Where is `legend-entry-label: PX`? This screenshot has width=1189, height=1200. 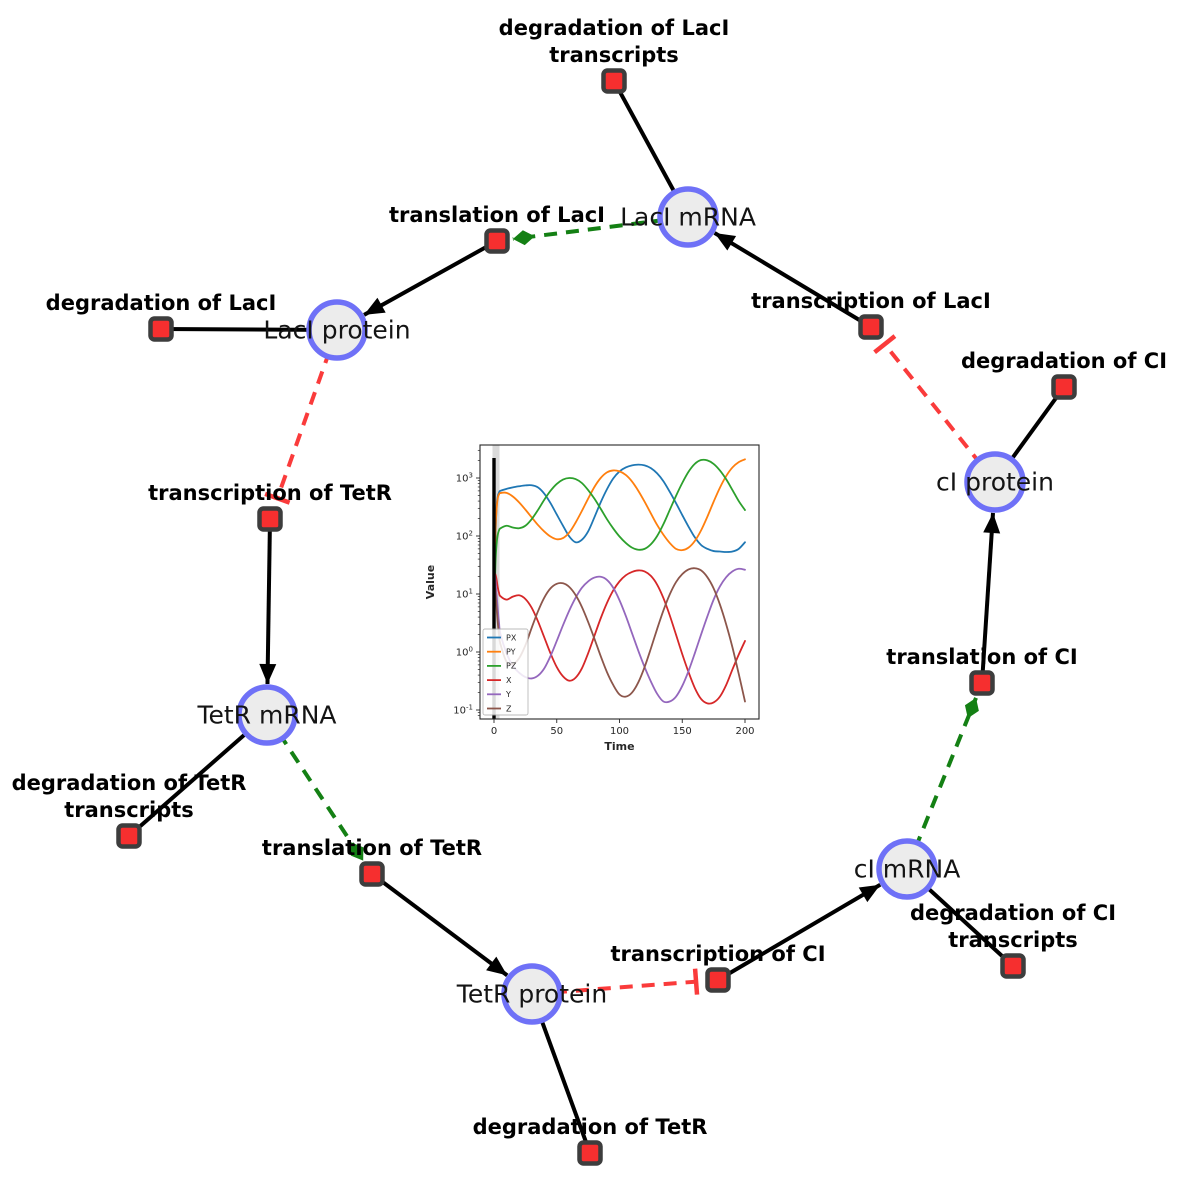 legend-entry-label: PX is located at coordinates (511, 637).